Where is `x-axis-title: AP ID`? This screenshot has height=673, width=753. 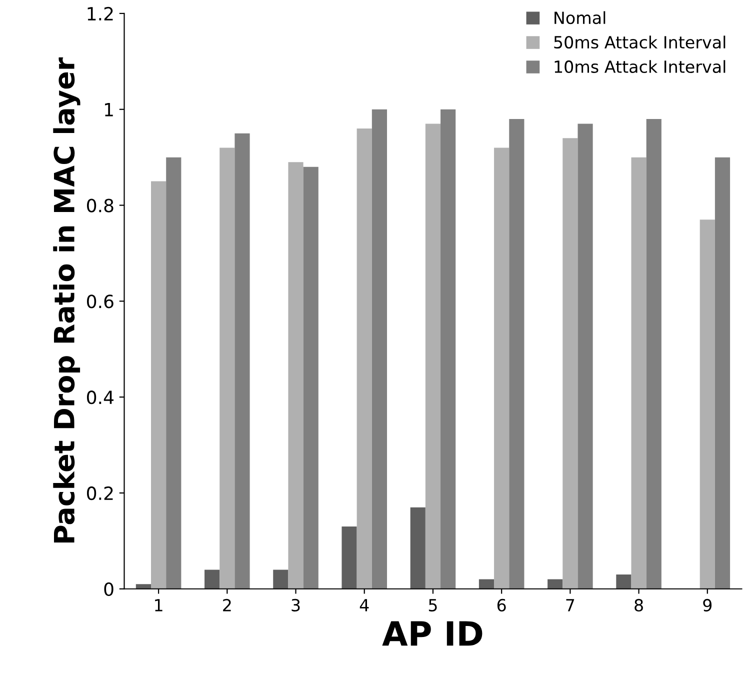
x-axis-title: AP ID is located at coordinates (432, 633).